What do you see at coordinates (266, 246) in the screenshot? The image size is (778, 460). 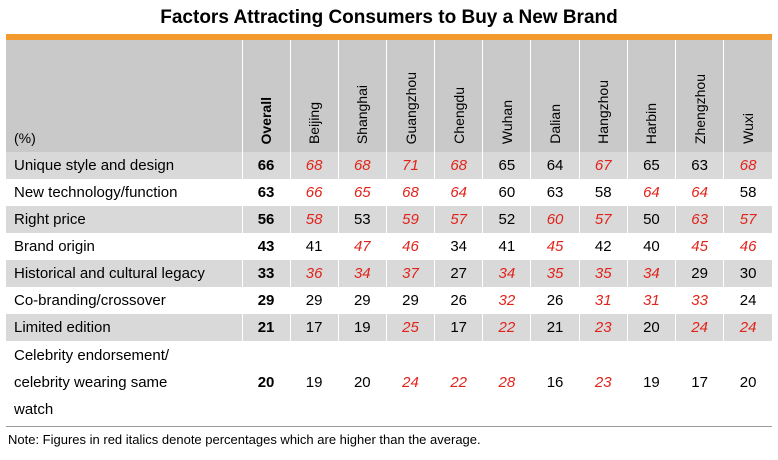 I see `overall-cell: 43` at bounding box center [266, 246].